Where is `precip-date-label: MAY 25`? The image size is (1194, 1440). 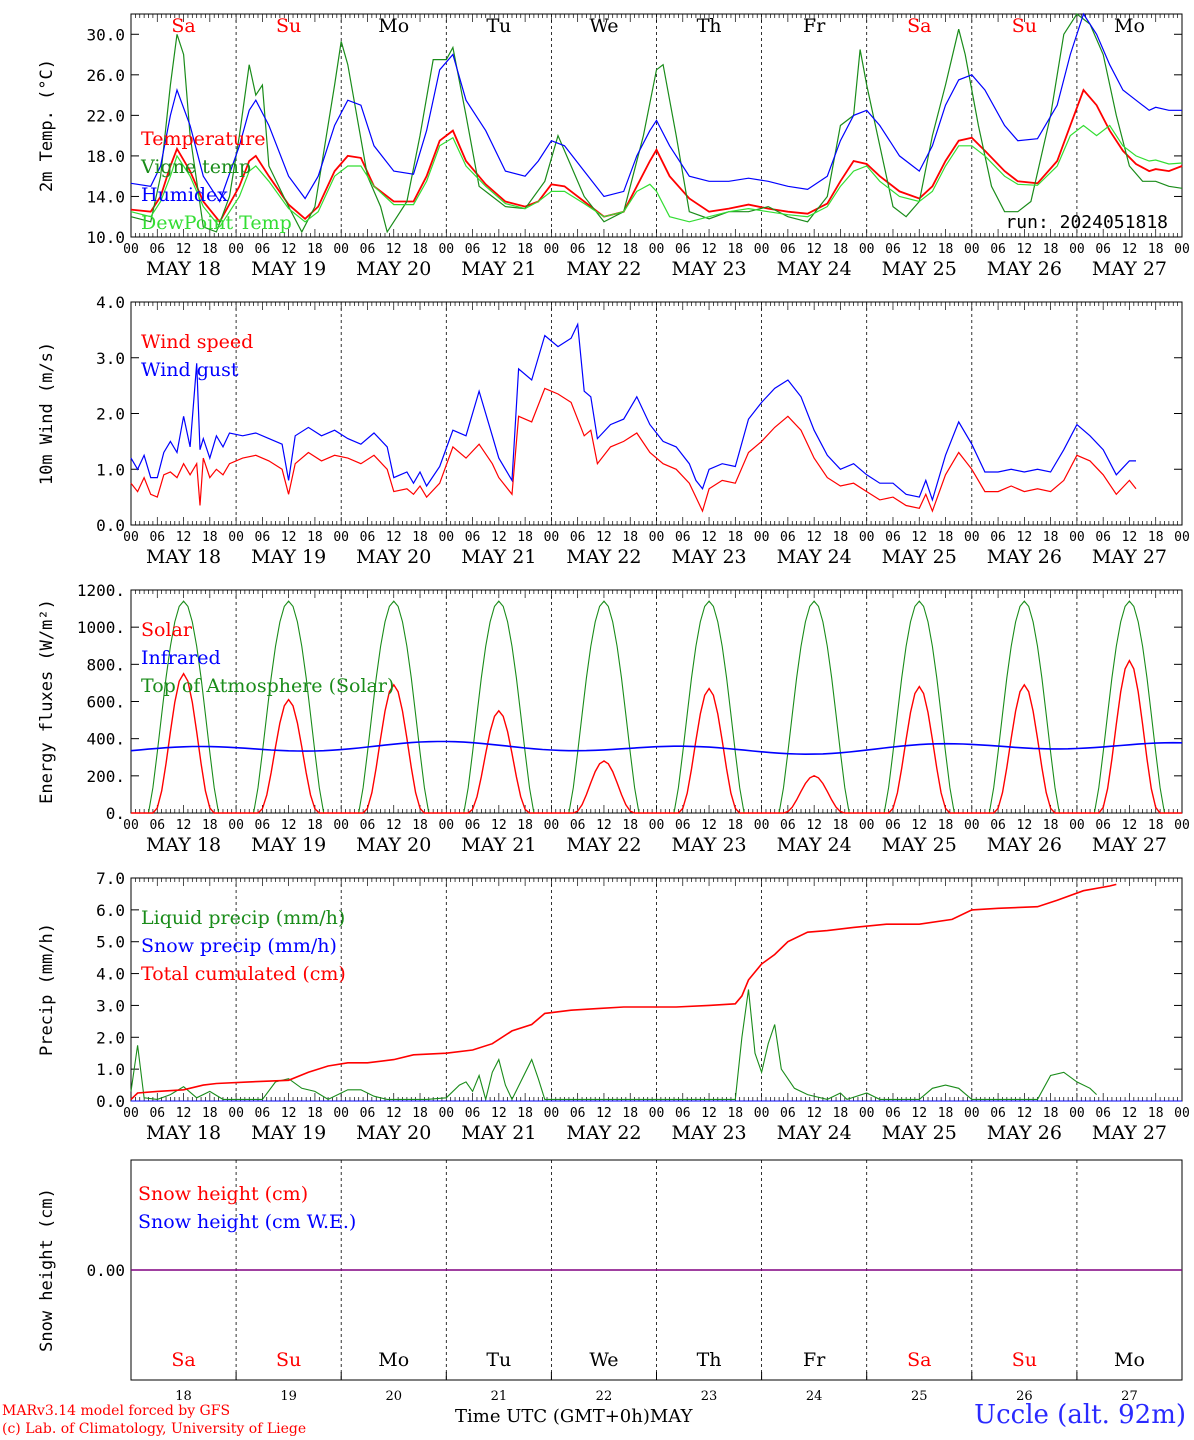 precip-date-label: MAY 25 is located at coordinates (919, 1133).